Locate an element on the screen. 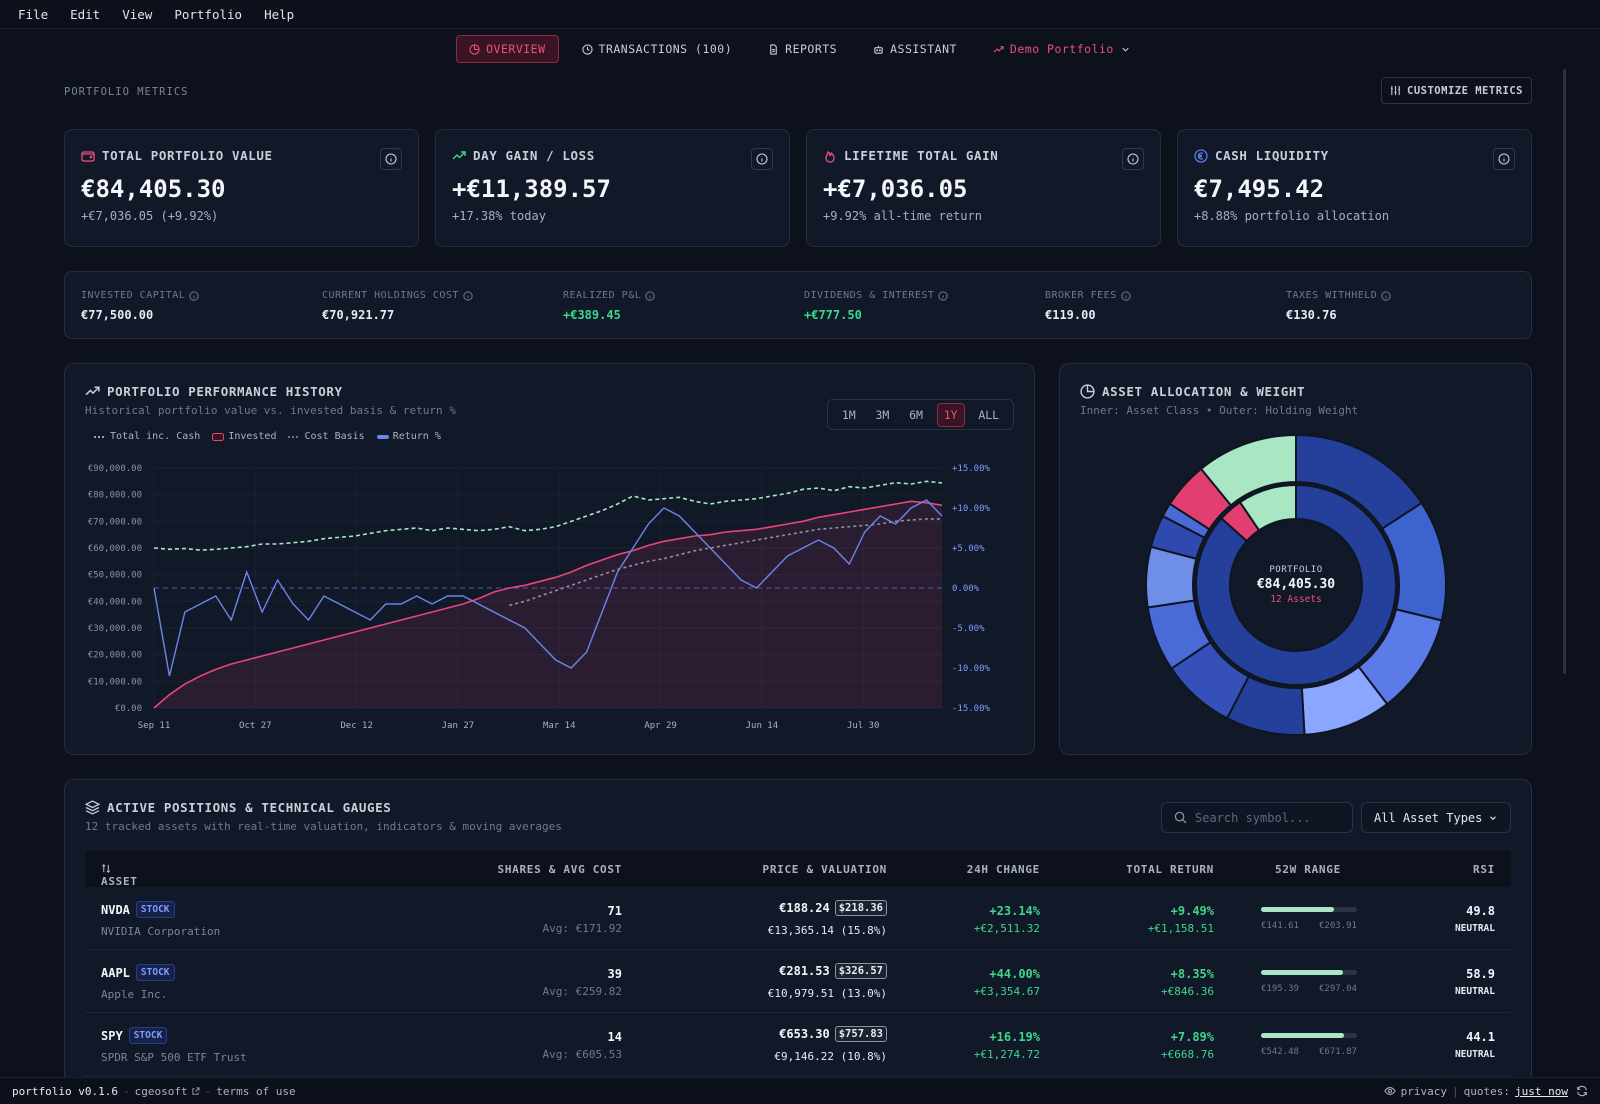  y-tick-label: €50,000.00 is located at coordinates (115, 576).